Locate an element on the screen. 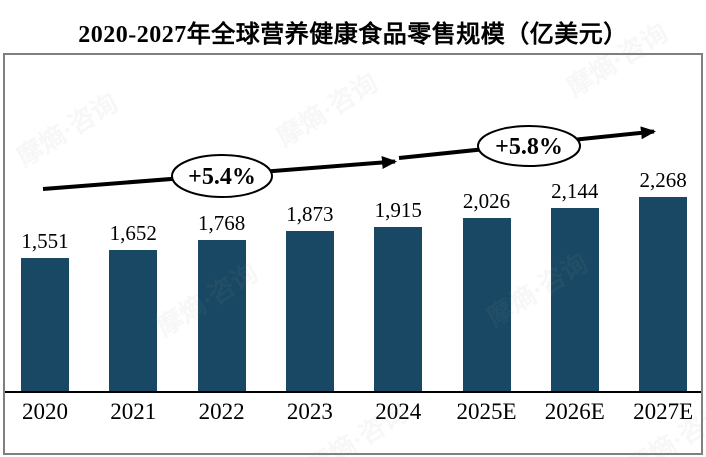 This screenshot has width=706, height=457. x-axis-line is located at coordinates (353, 392).